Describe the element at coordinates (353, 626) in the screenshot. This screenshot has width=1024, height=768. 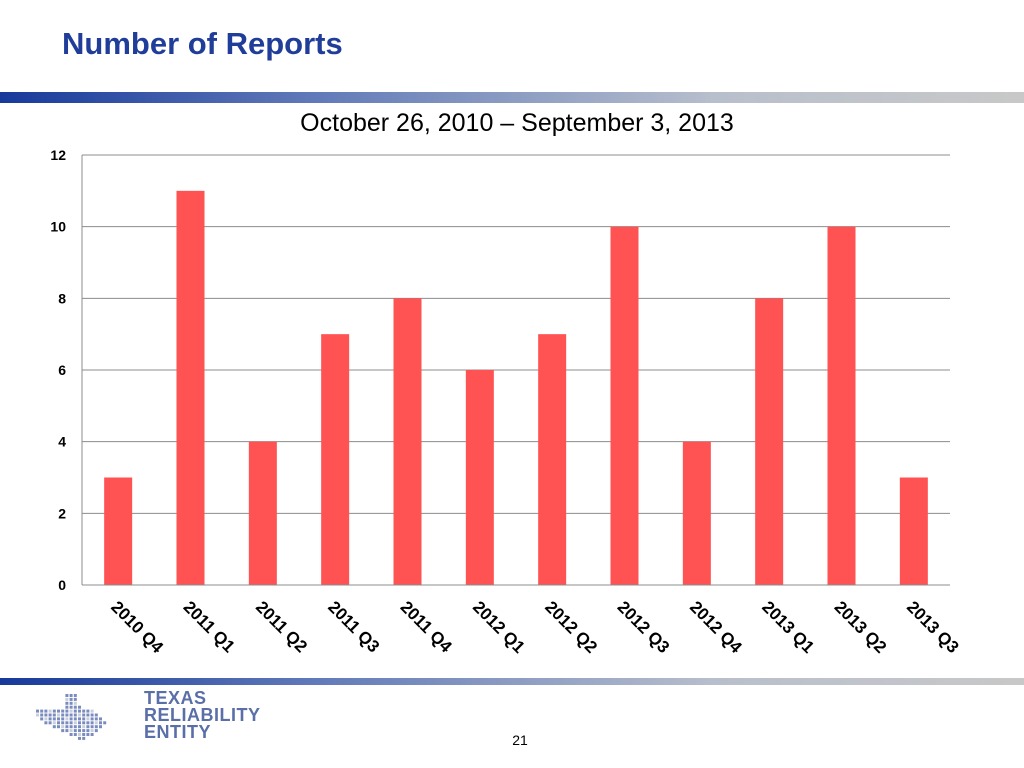
I see `x-tick-label: 2011 Q3` at that location.